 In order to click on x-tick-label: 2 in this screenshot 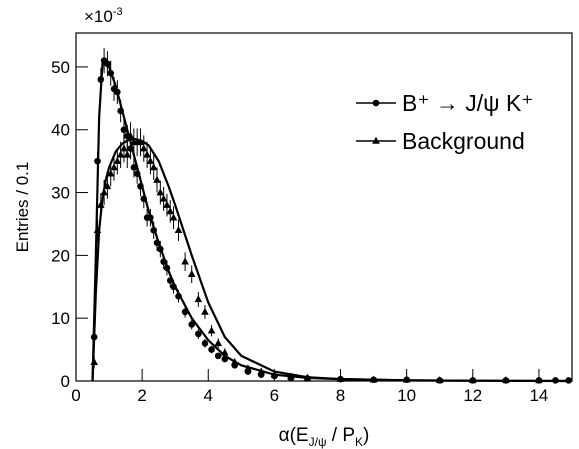, I will do `click(141, 395)`.